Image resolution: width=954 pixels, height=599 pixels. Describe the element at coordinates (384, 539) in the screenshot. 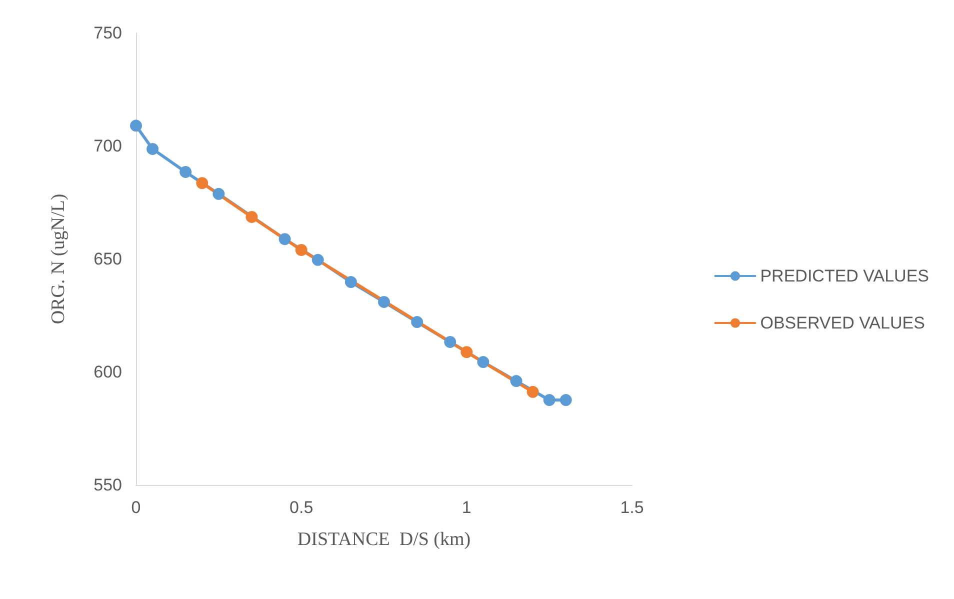

I see `x-axis-title: DISTANCE D/S (km)` at that location.